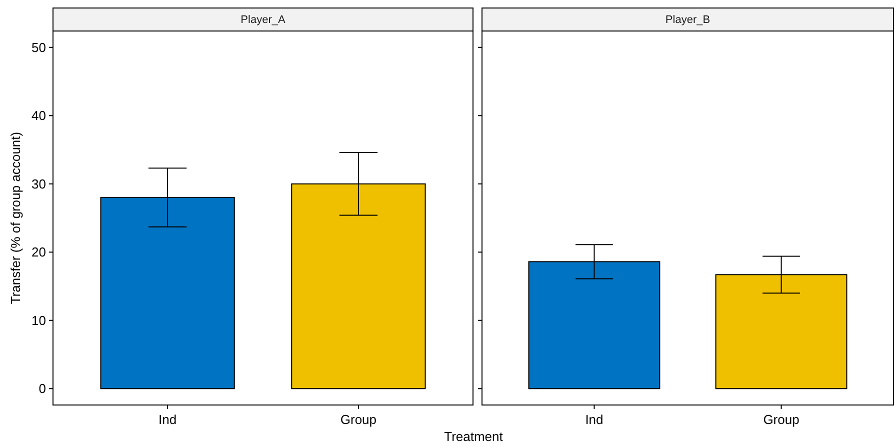  What do you see at coordinates (42, 388) in the screenshot?
I see `y-tick-label: 0` at bounding box center [42, 388].